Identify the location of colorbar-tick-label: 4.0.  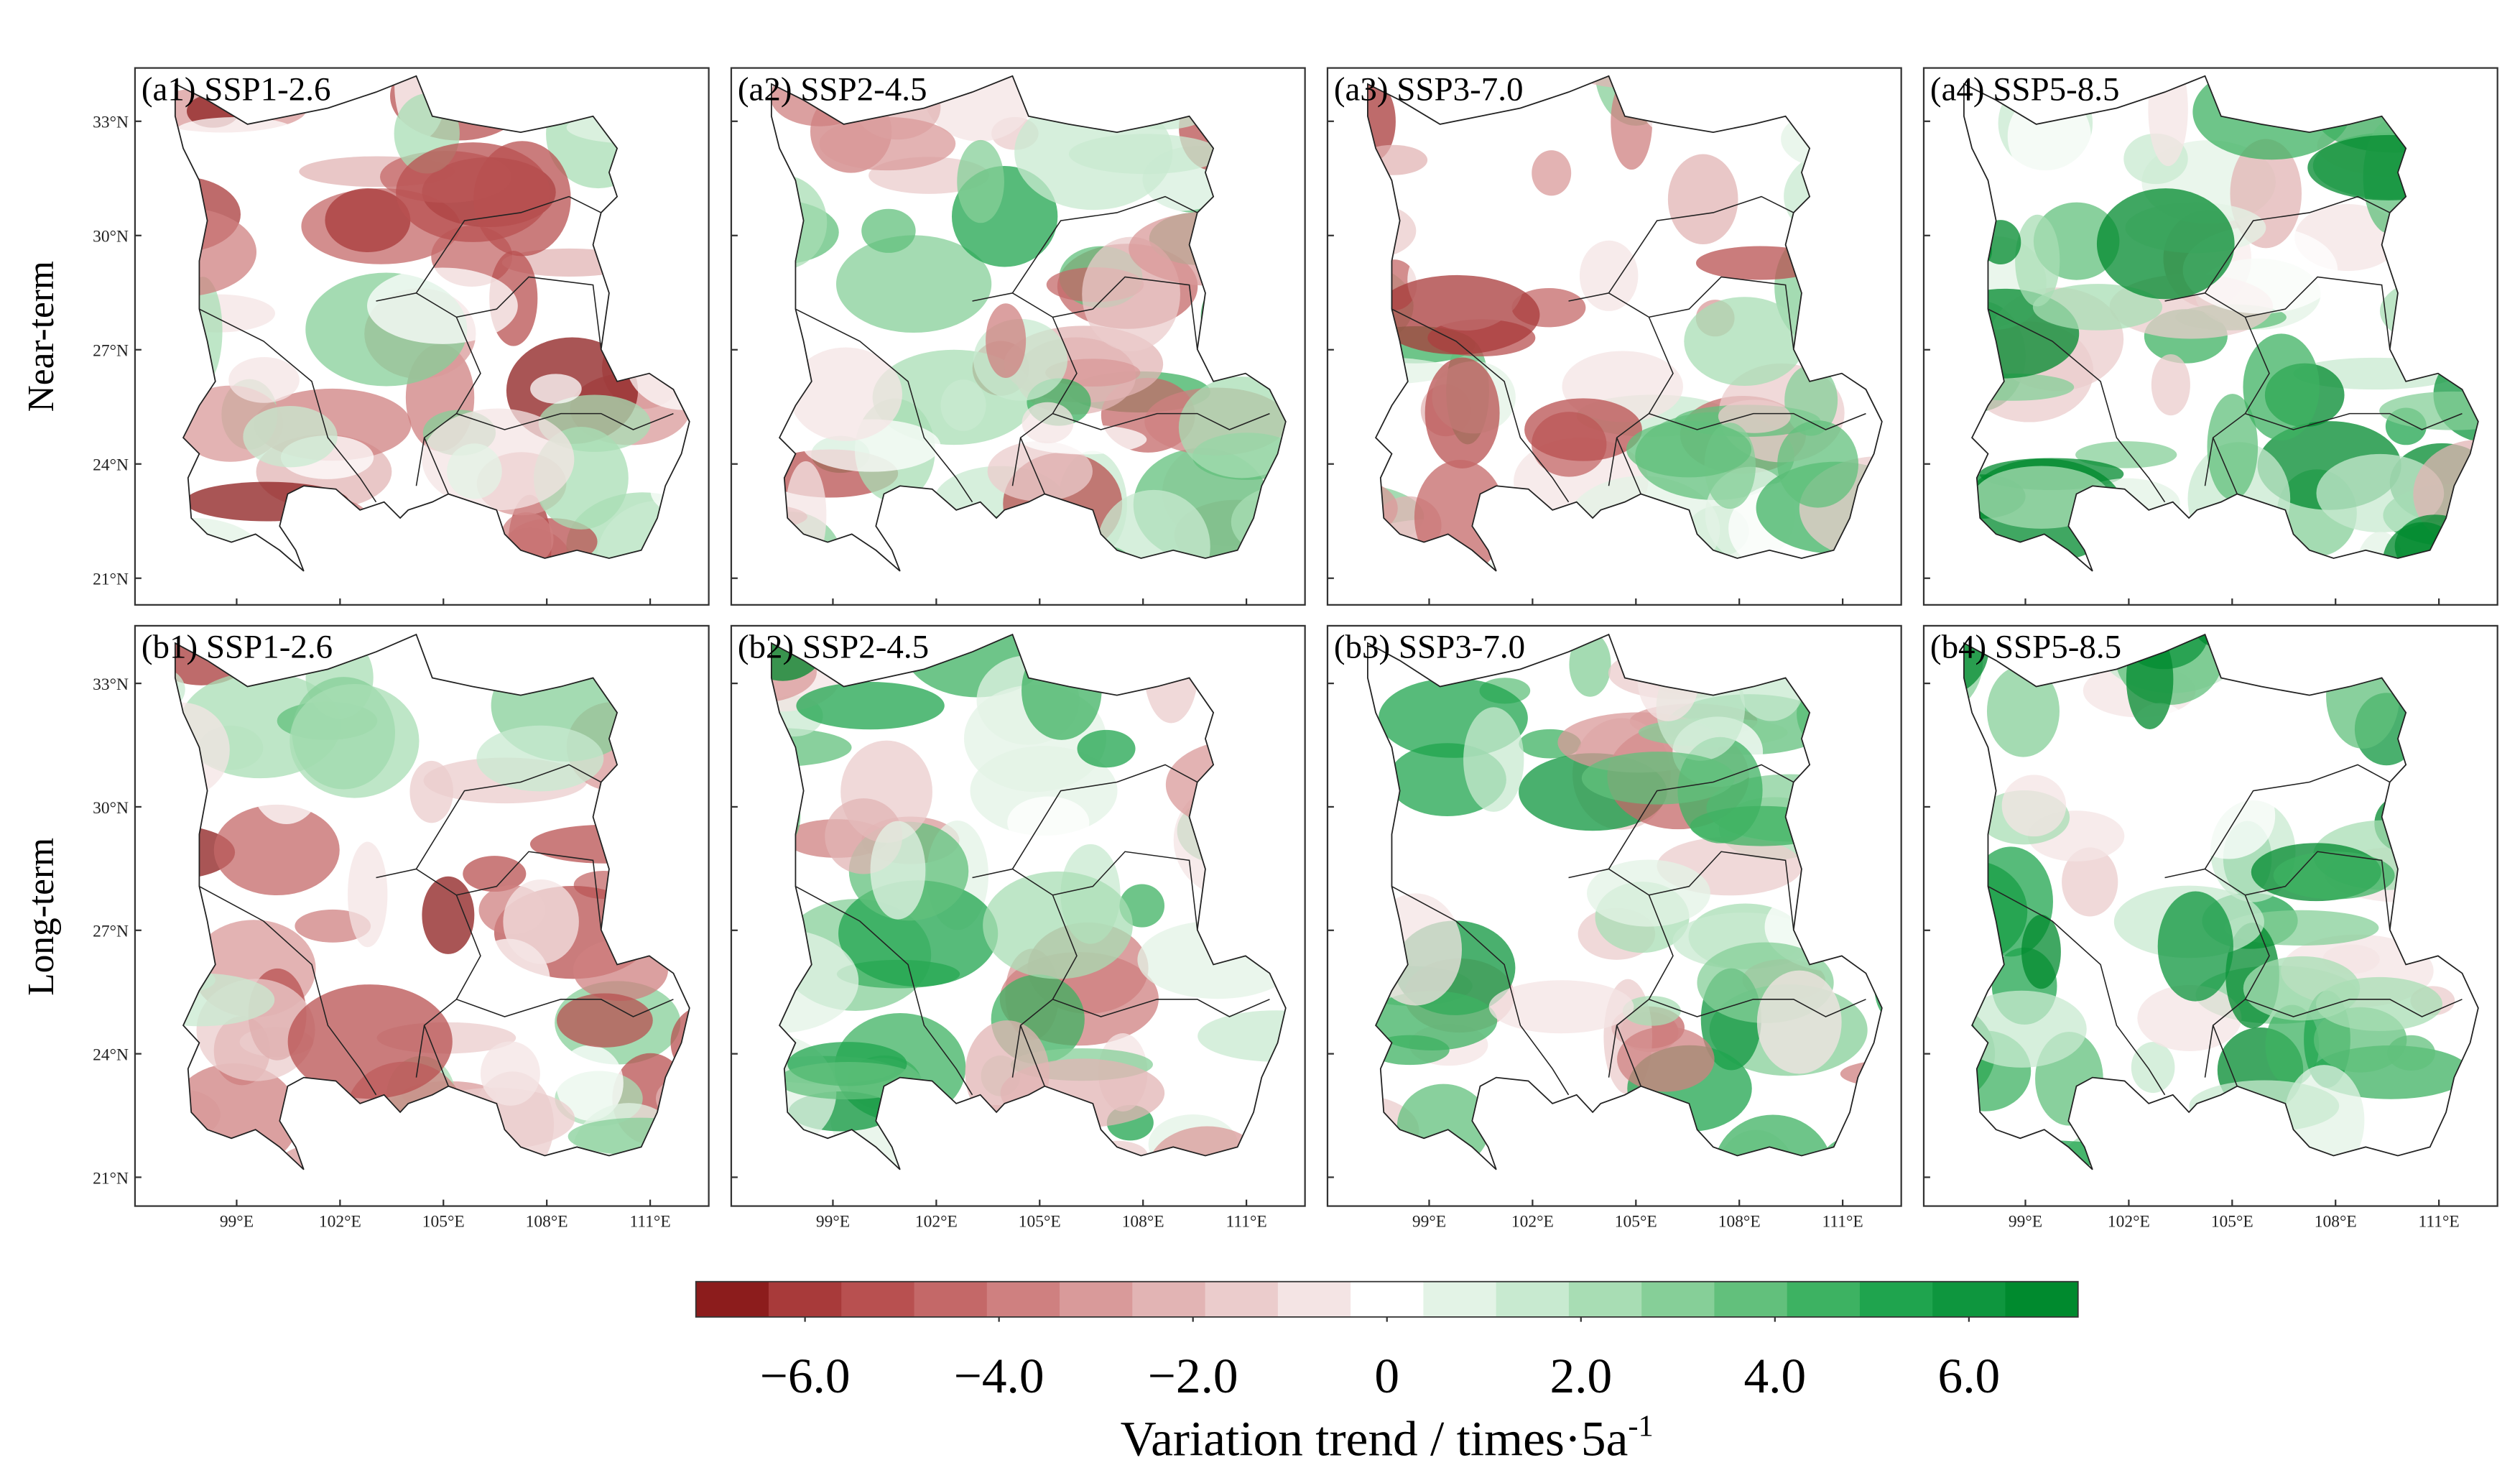
(1774, 1376).